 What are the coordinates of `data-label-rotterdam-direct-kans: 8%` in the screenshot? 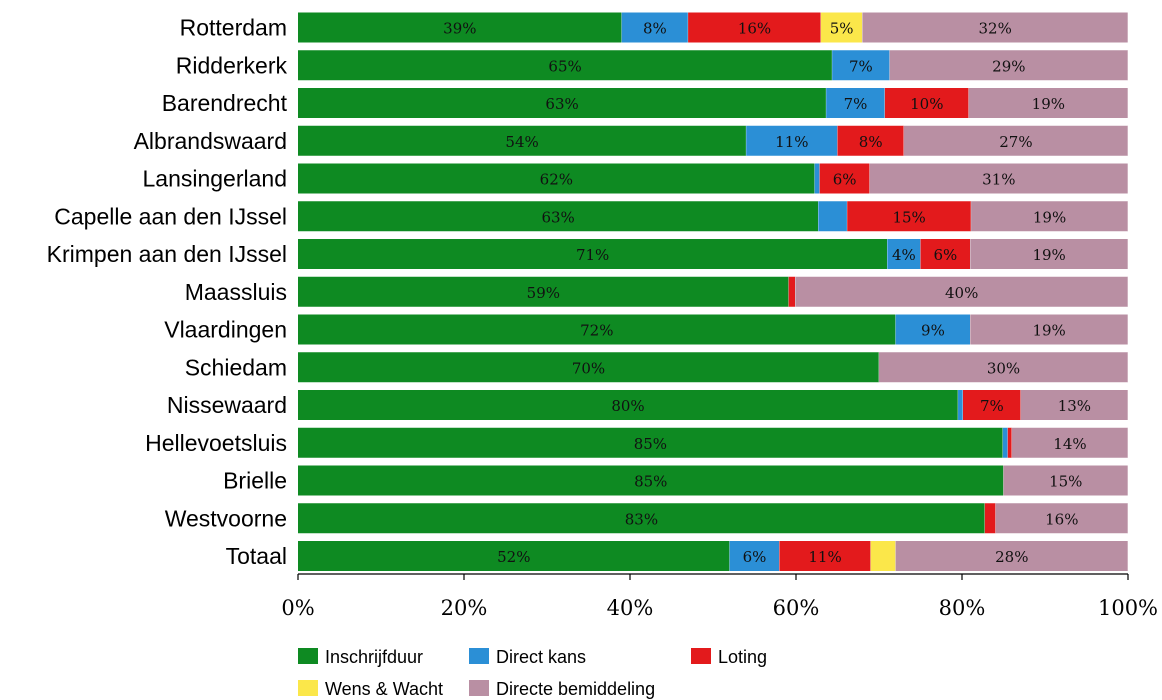 It's located at (655, 29).